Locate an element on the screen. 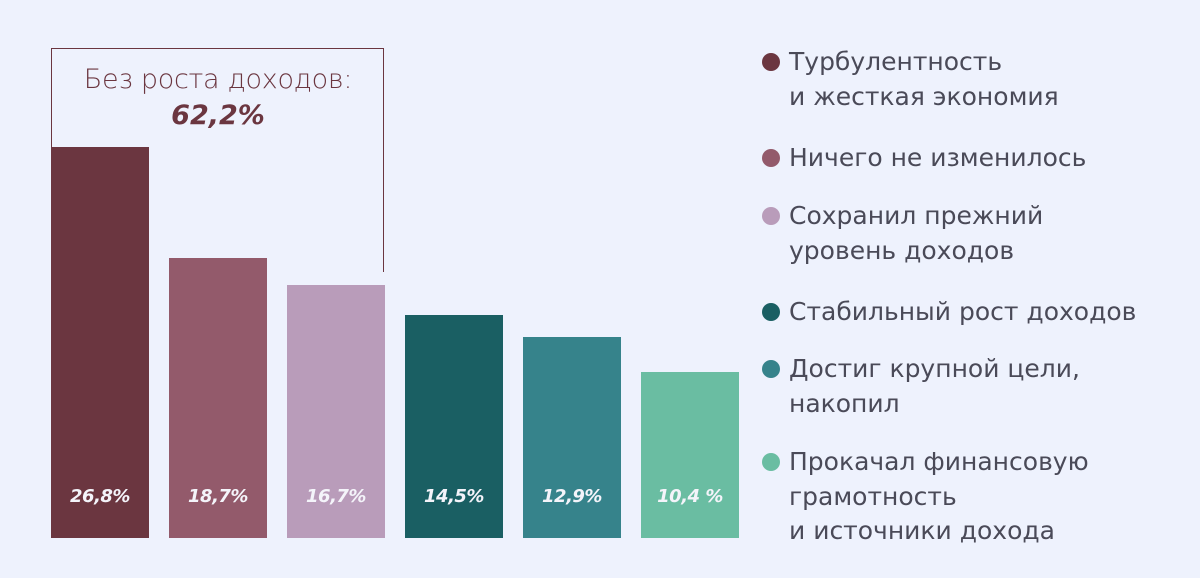  annotation-title: Без роста доходов: is located at coordinates (218, 79).